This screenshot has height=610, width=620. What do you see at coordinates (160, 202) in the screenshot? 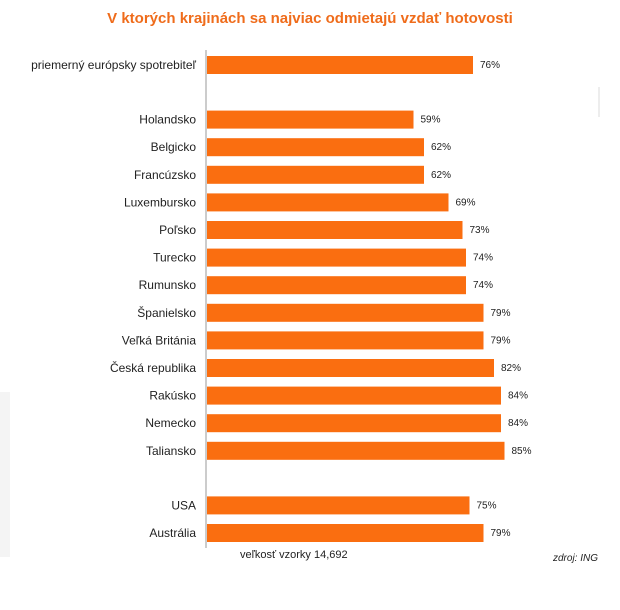
I see `category-label-4: Luxembursko` at bounding box center [160, 202].